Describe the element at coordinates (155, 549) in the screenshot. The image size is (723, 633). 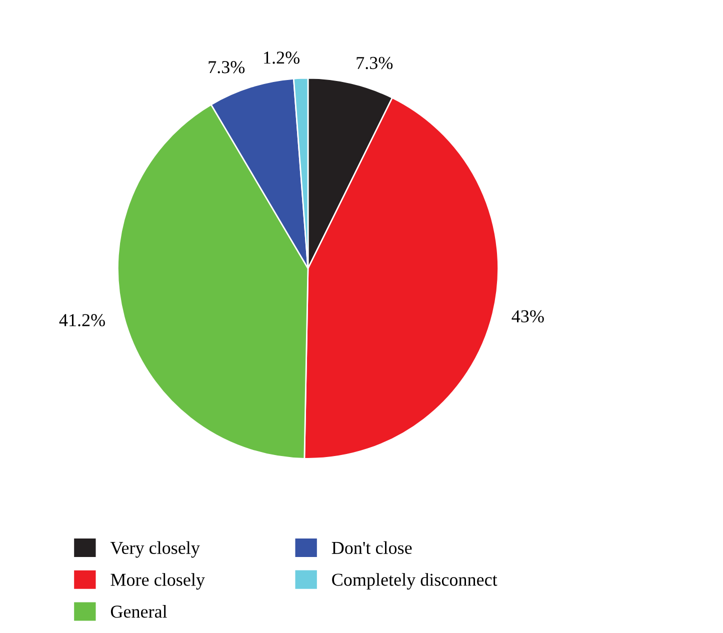
I see `legend-label: Very closely` at that location.